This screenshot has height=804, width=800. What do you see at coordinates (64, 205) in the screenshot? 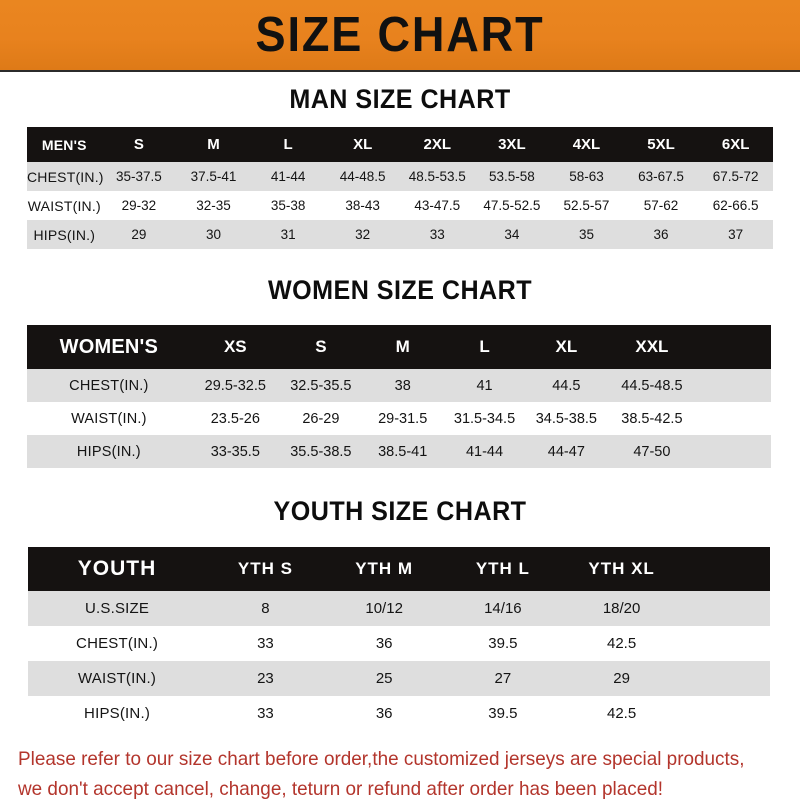
I see `men-row-waist-label: WAIST(IN.)` at bounding box center [64, 205].